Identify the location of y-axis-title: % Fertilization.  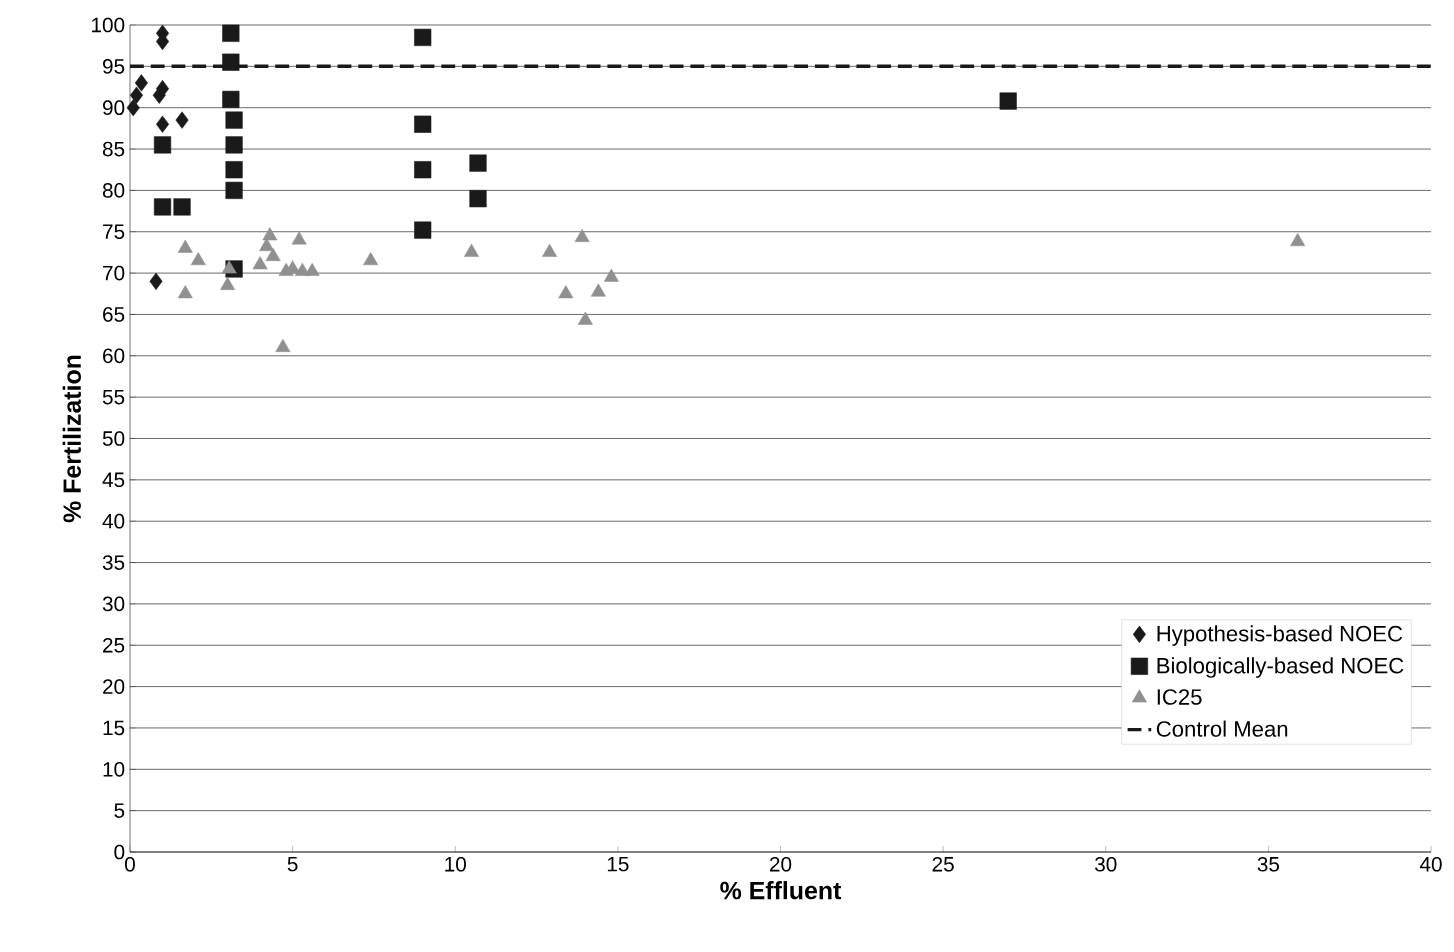
(71, 439).